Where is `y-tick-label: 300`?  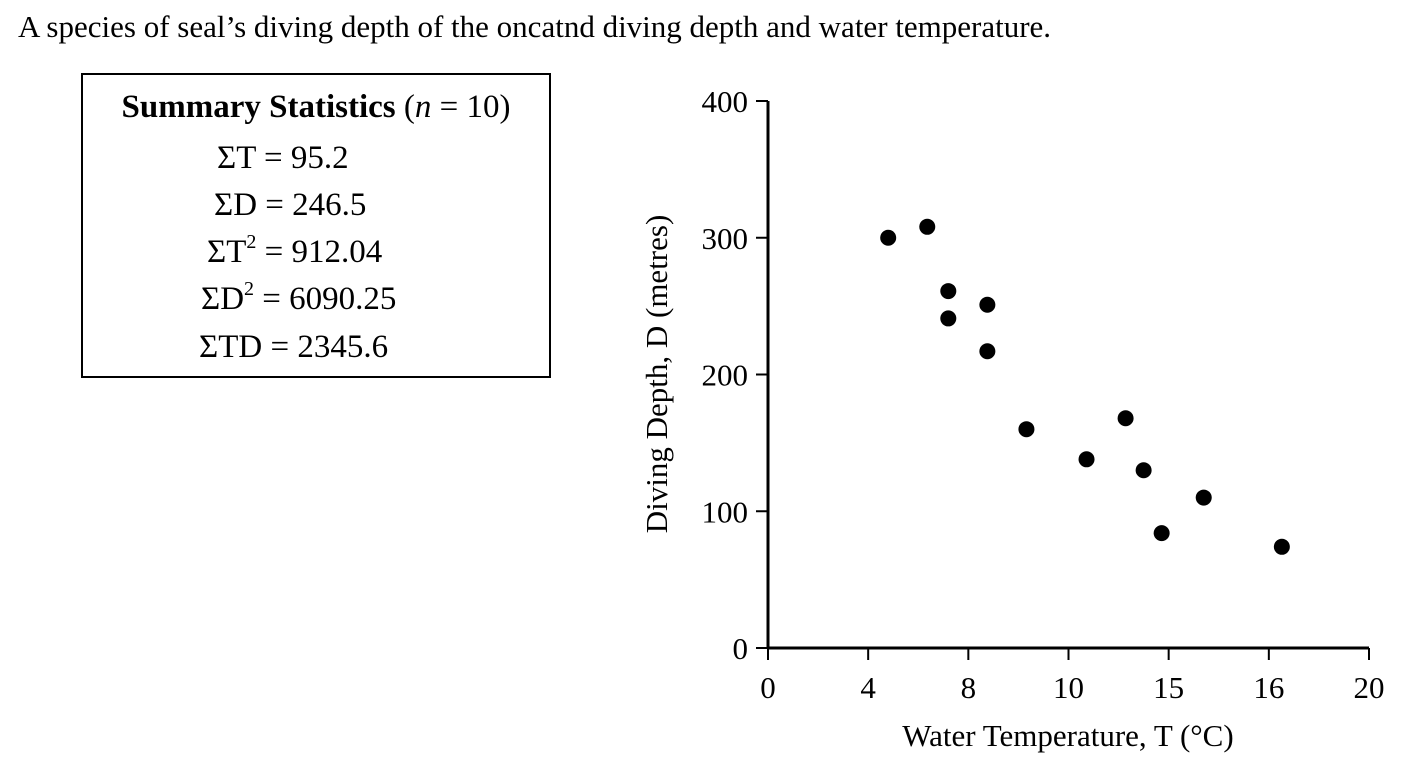
y-tick-label: 300 is located at coordinates (725, 238).